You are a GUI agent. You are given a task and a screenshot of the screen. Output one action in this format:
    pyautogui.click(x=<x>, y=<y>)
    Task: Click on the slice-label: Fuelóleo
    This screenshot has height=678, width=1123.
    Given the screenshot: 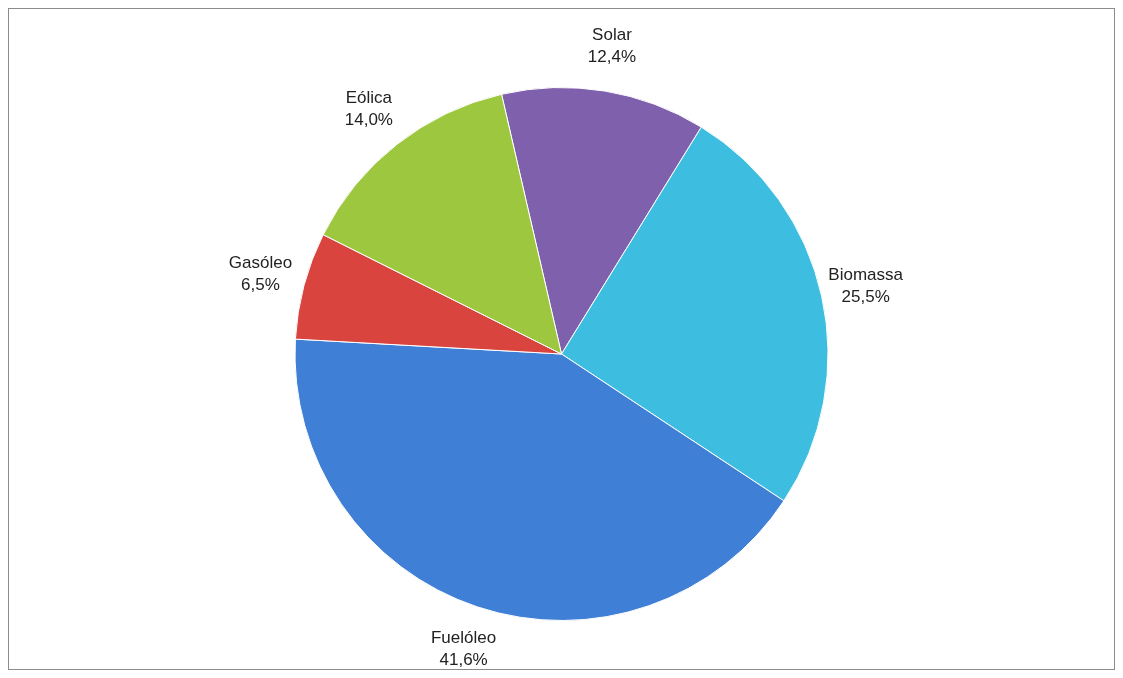 What is the action you would take?
    pyautogui.click(x=463, y=638)
    